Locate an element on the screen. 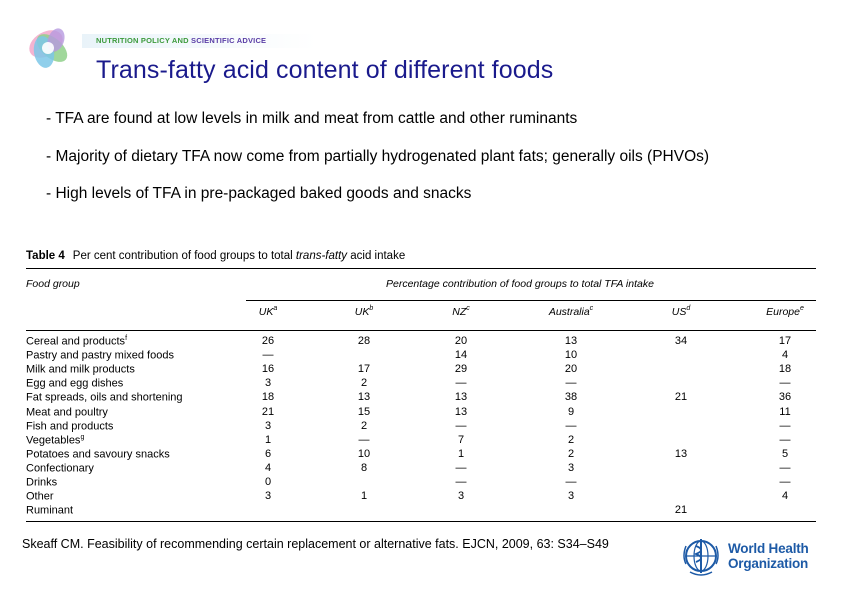 The width and height of the screenshot is (841, 596). who-wordmark-line1: World Health is located at coordinates (768, 548).